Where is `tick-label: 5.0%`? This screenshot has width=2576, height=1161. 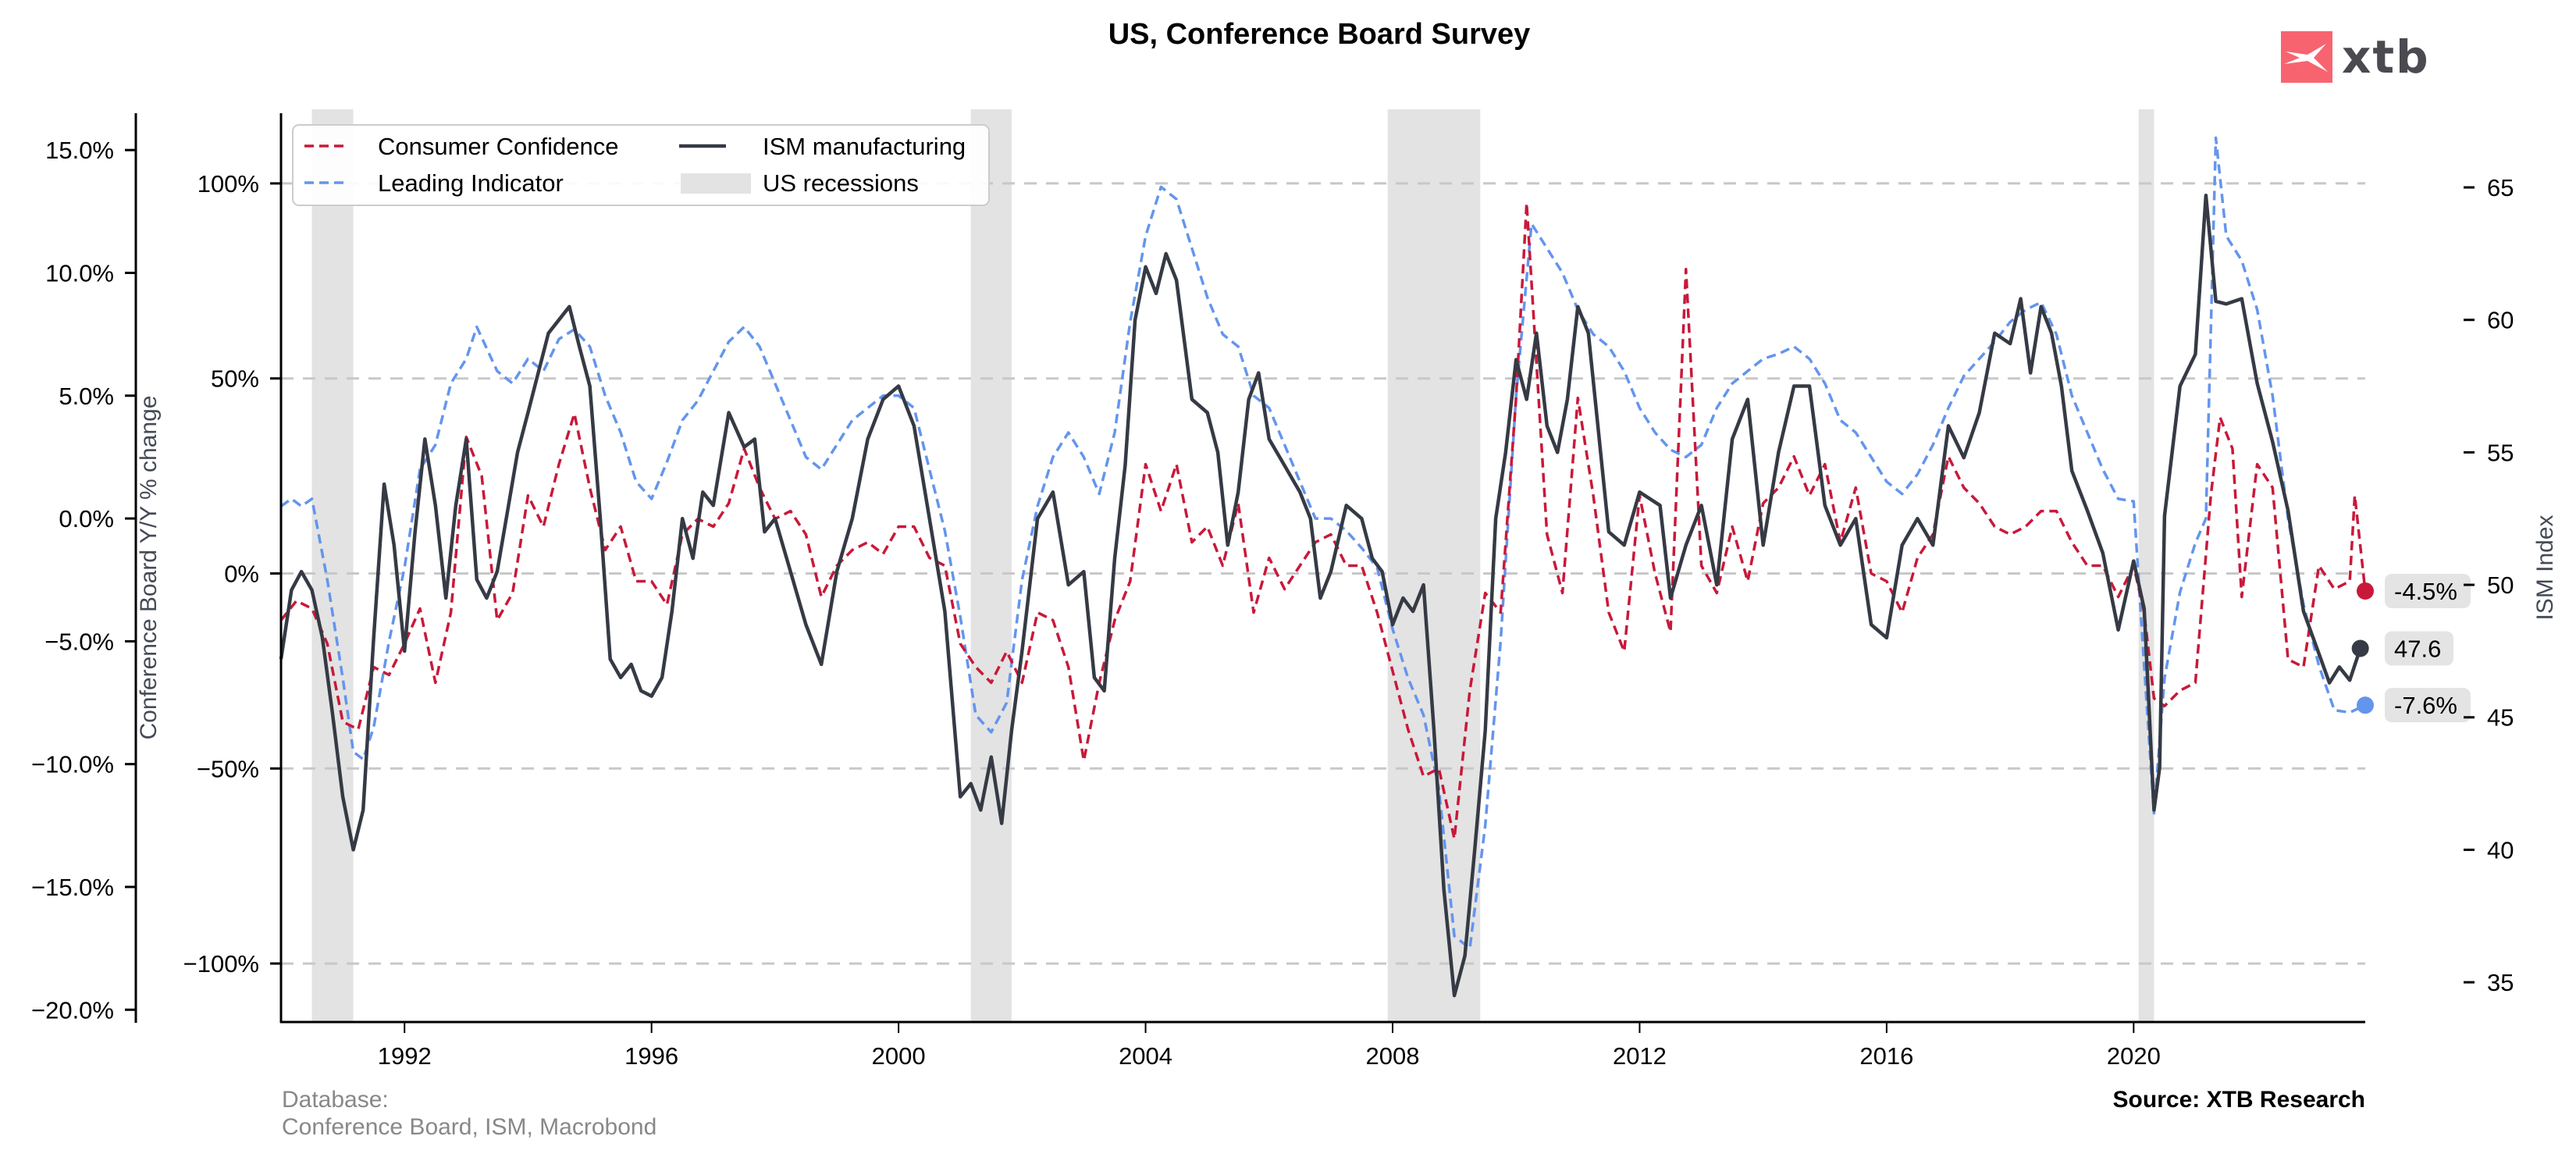 tick-label: 5.0% is located at coordinates (86, 396).